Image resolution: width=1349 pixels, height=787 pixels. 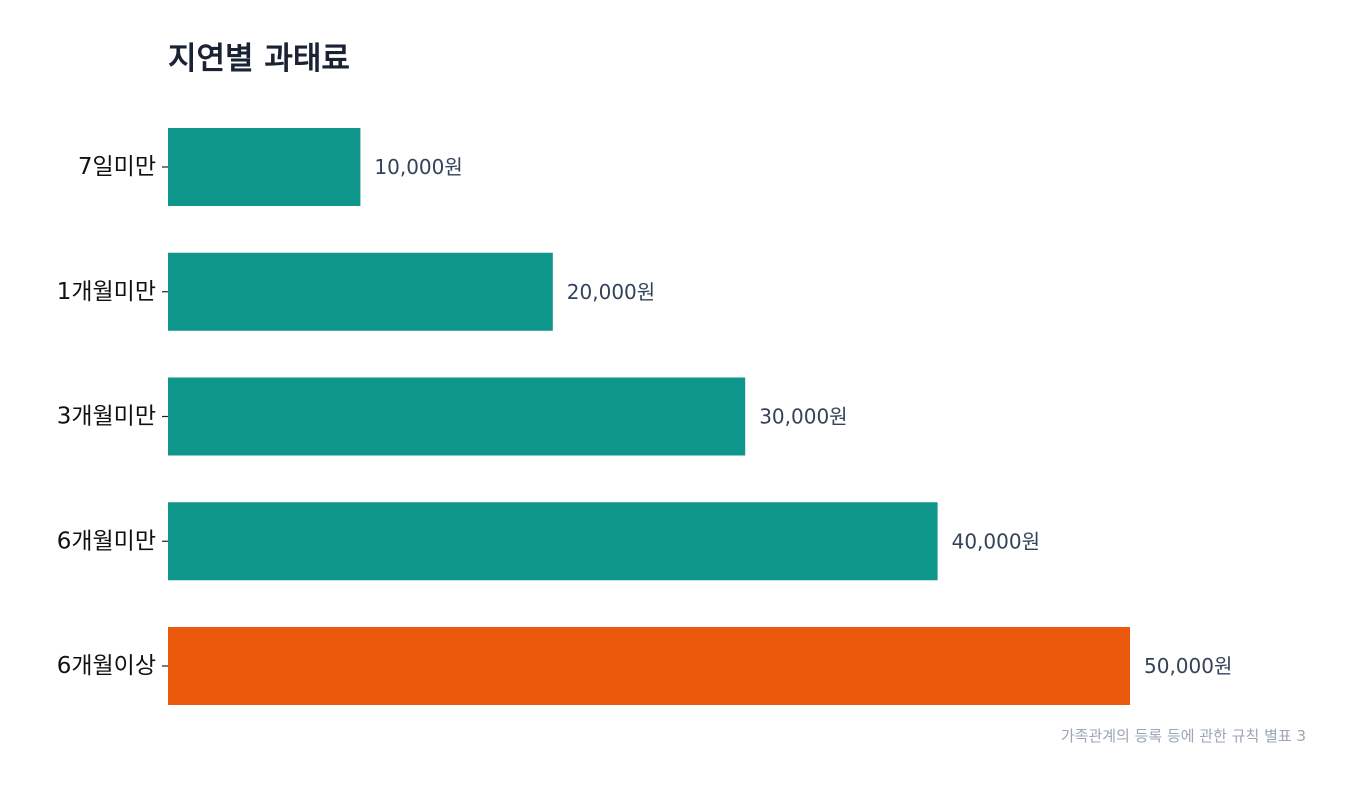 I want to click on y-tick-label: 3개월미만, so click(x=106, y=417).